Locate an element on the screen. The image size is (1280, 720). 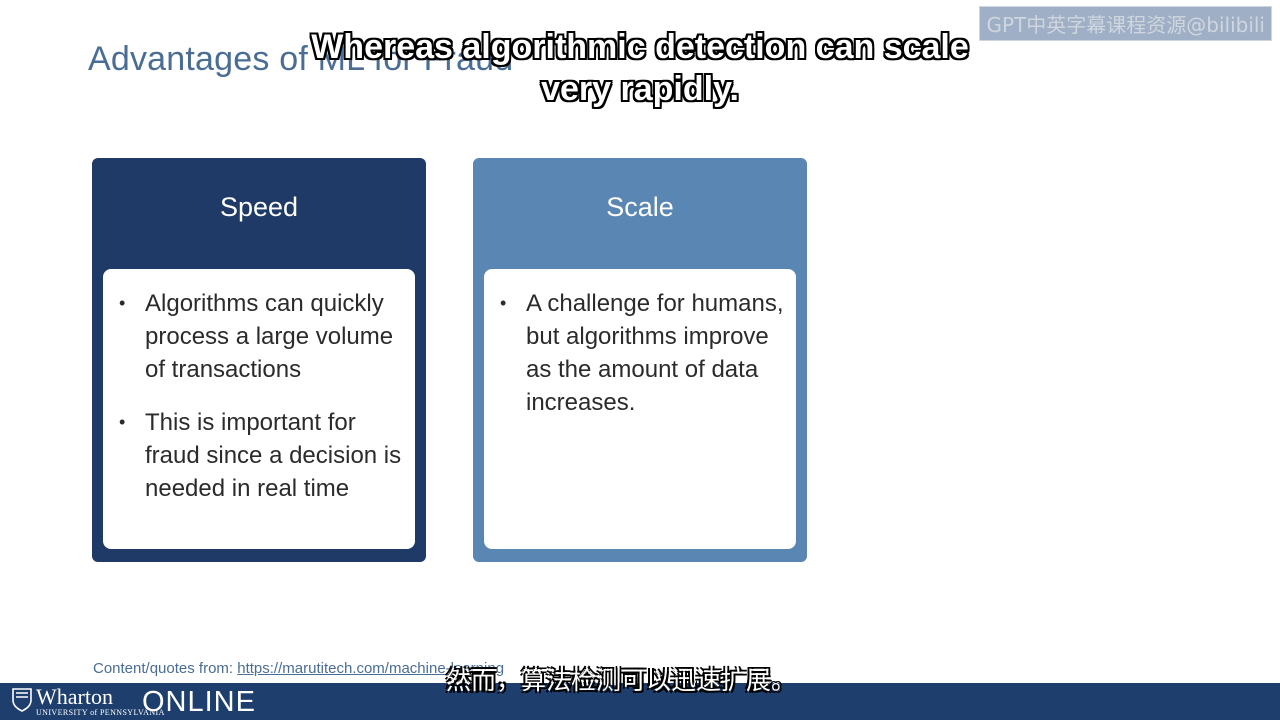
card-title: Speed is located at coordinates (259, 207).